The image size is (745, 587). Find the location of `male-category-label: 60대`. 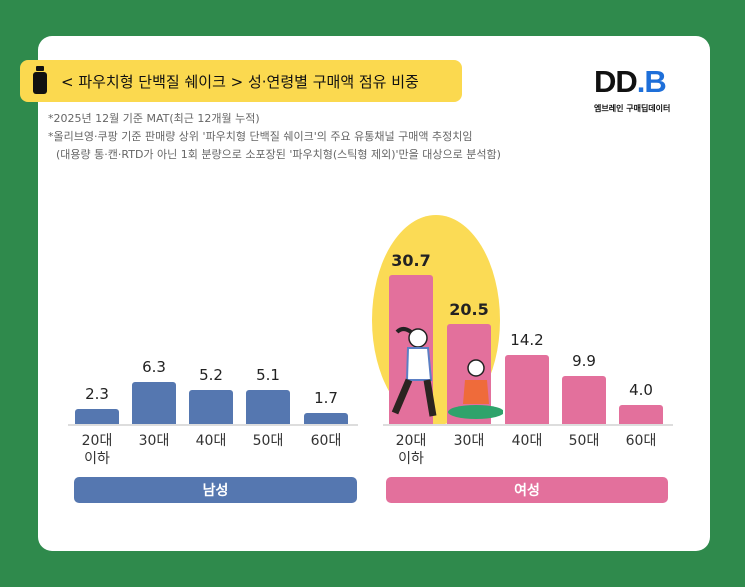

male-category-label: 60대 is located at coordinates (326, 441).